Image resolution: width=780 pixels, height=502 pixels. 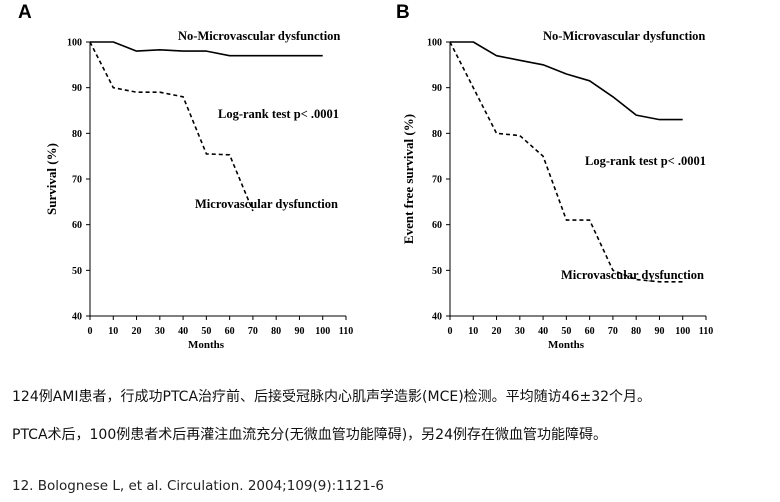 What do you see at coordinates (77, 180) in the screenshot?
I see `panel-a-y-tick-label: 70` at bounding box center [77, 180].